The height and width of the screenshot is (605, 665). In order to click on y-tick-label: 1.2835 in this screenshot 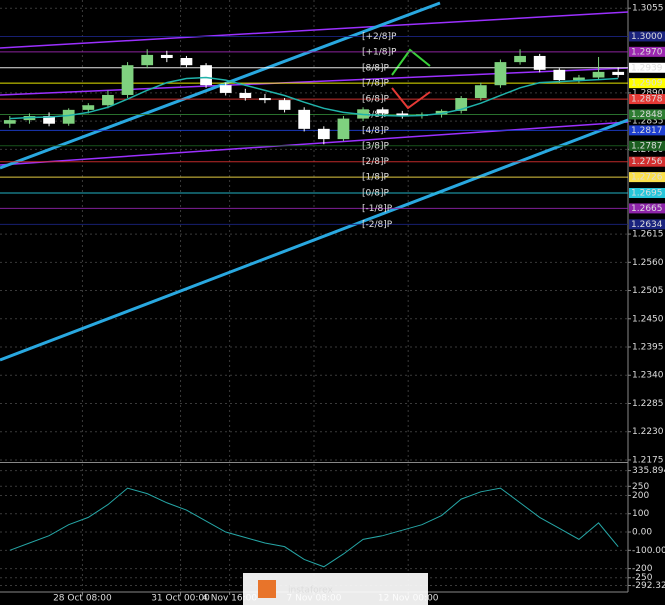, I will do `click(648, 122)`.